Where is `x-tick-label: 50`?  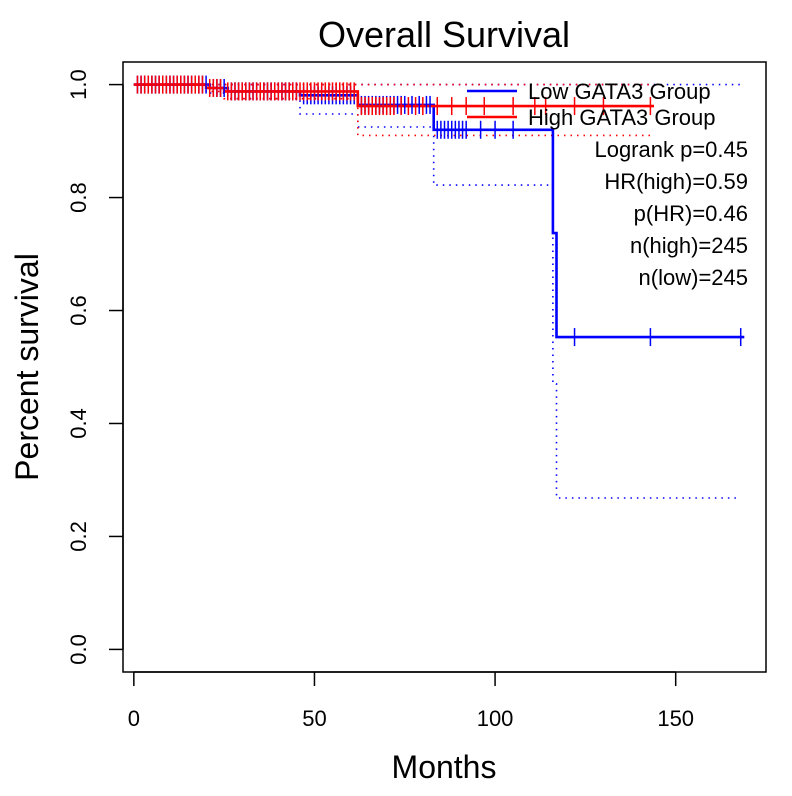
x-tick-label: 50 is located at coordinates (314, 718).